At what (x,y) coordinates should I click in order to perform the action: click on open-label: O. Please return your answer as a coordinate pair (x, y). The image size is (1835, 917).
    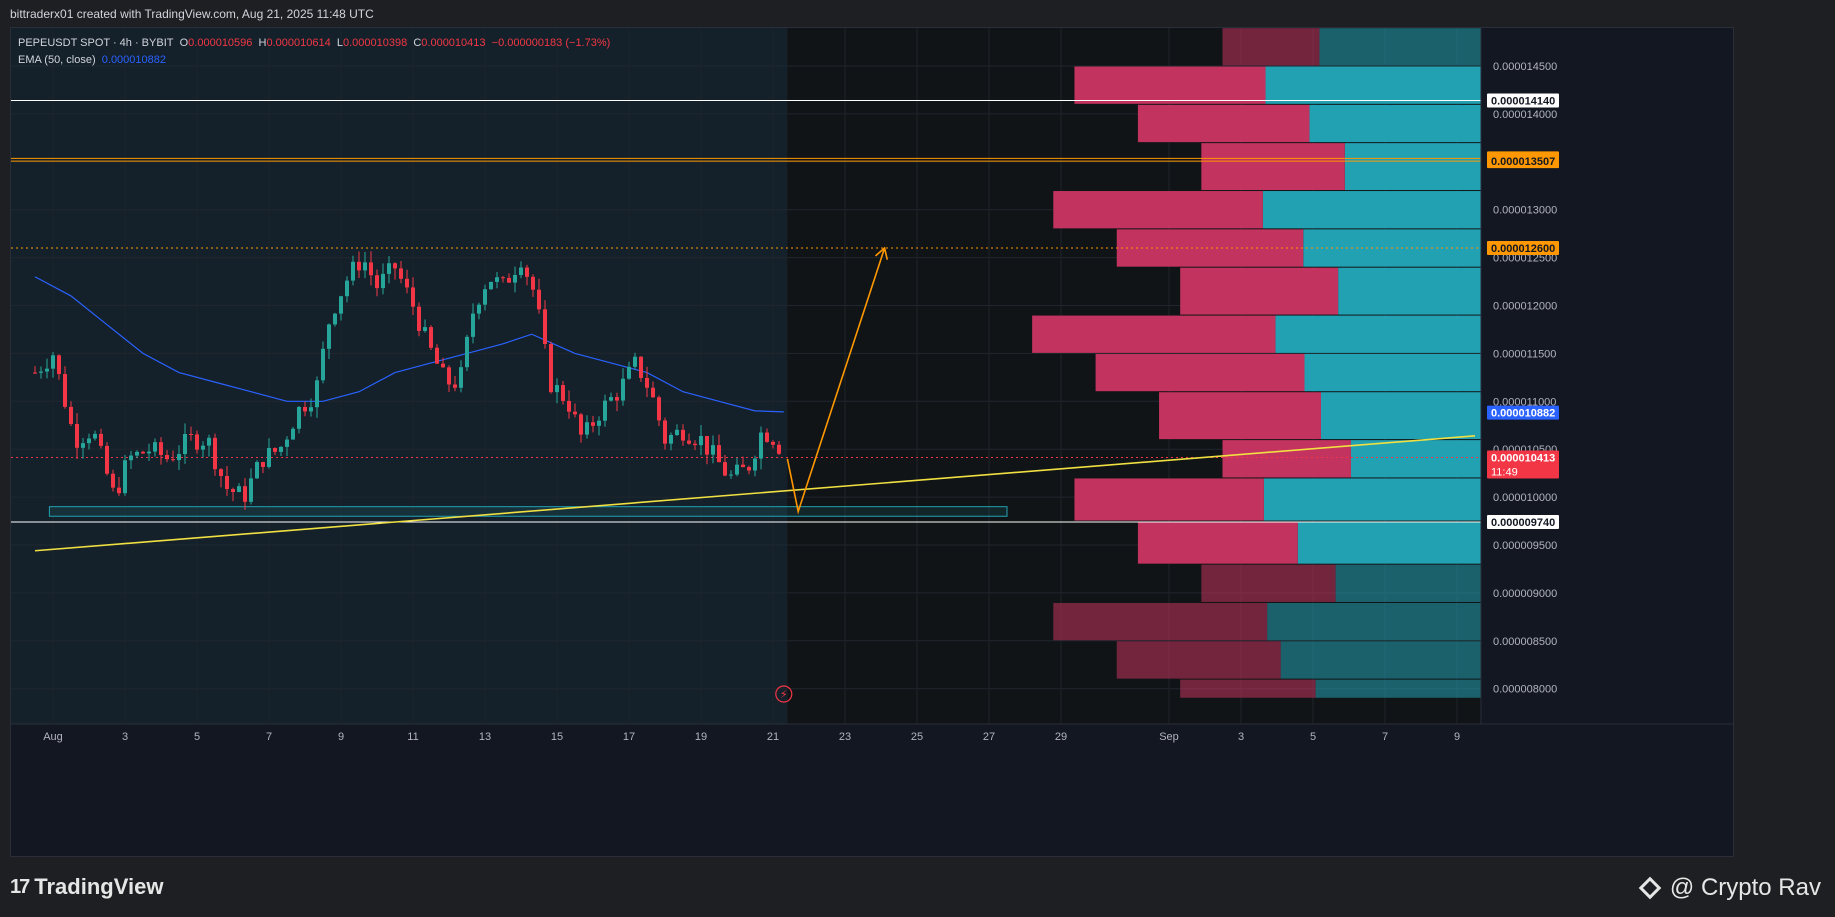
    Looking at the image, I should click on (184, 43).